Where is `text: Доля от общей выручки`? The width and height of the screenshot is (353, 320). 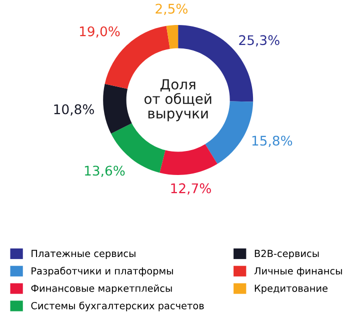 text: Доля от общей выручки is located at coordinates (178, 100).